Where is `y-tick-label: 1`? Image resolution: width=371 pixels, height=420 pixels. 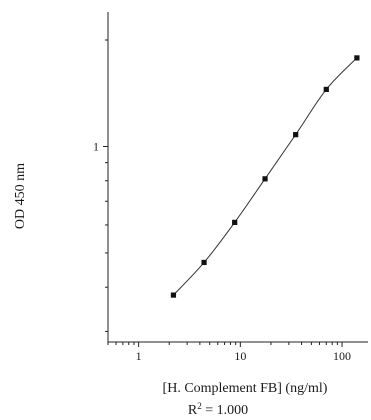 y-tick-label: 1 is located at coordinates (96, 146).